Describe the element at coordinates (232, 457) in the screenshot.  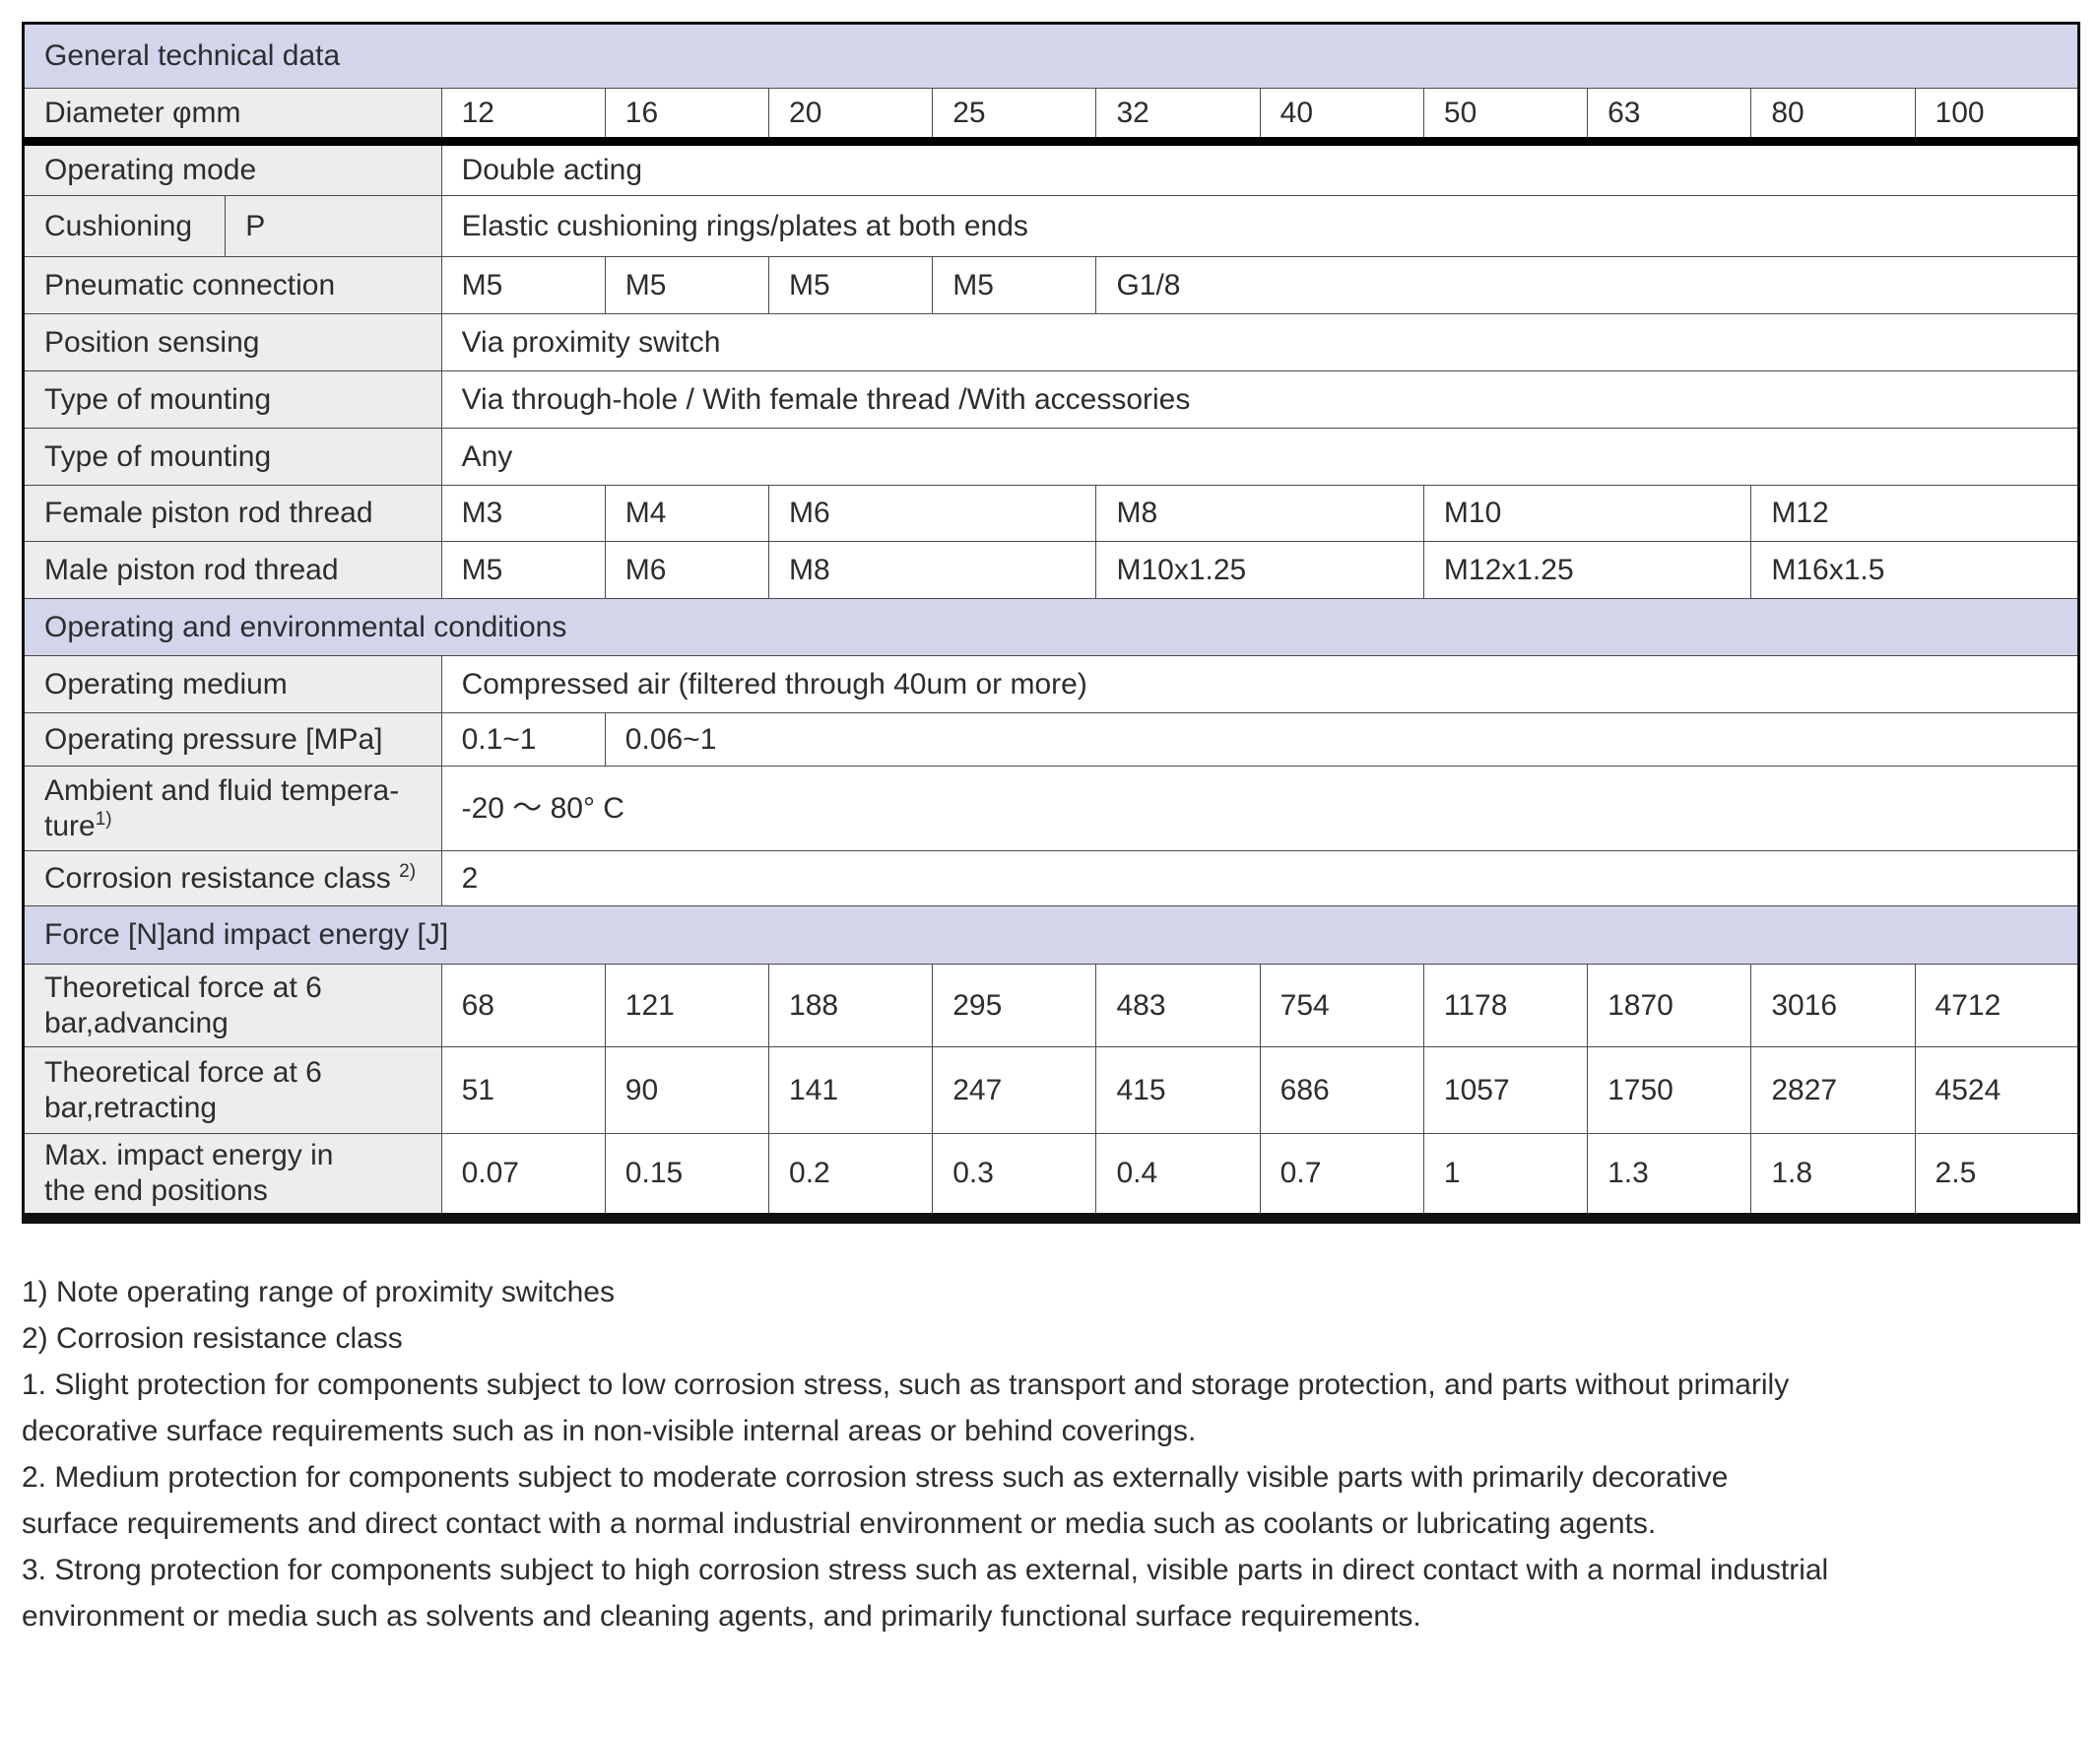
I see `row-label-mounting-2: Type of mounting` at that location.